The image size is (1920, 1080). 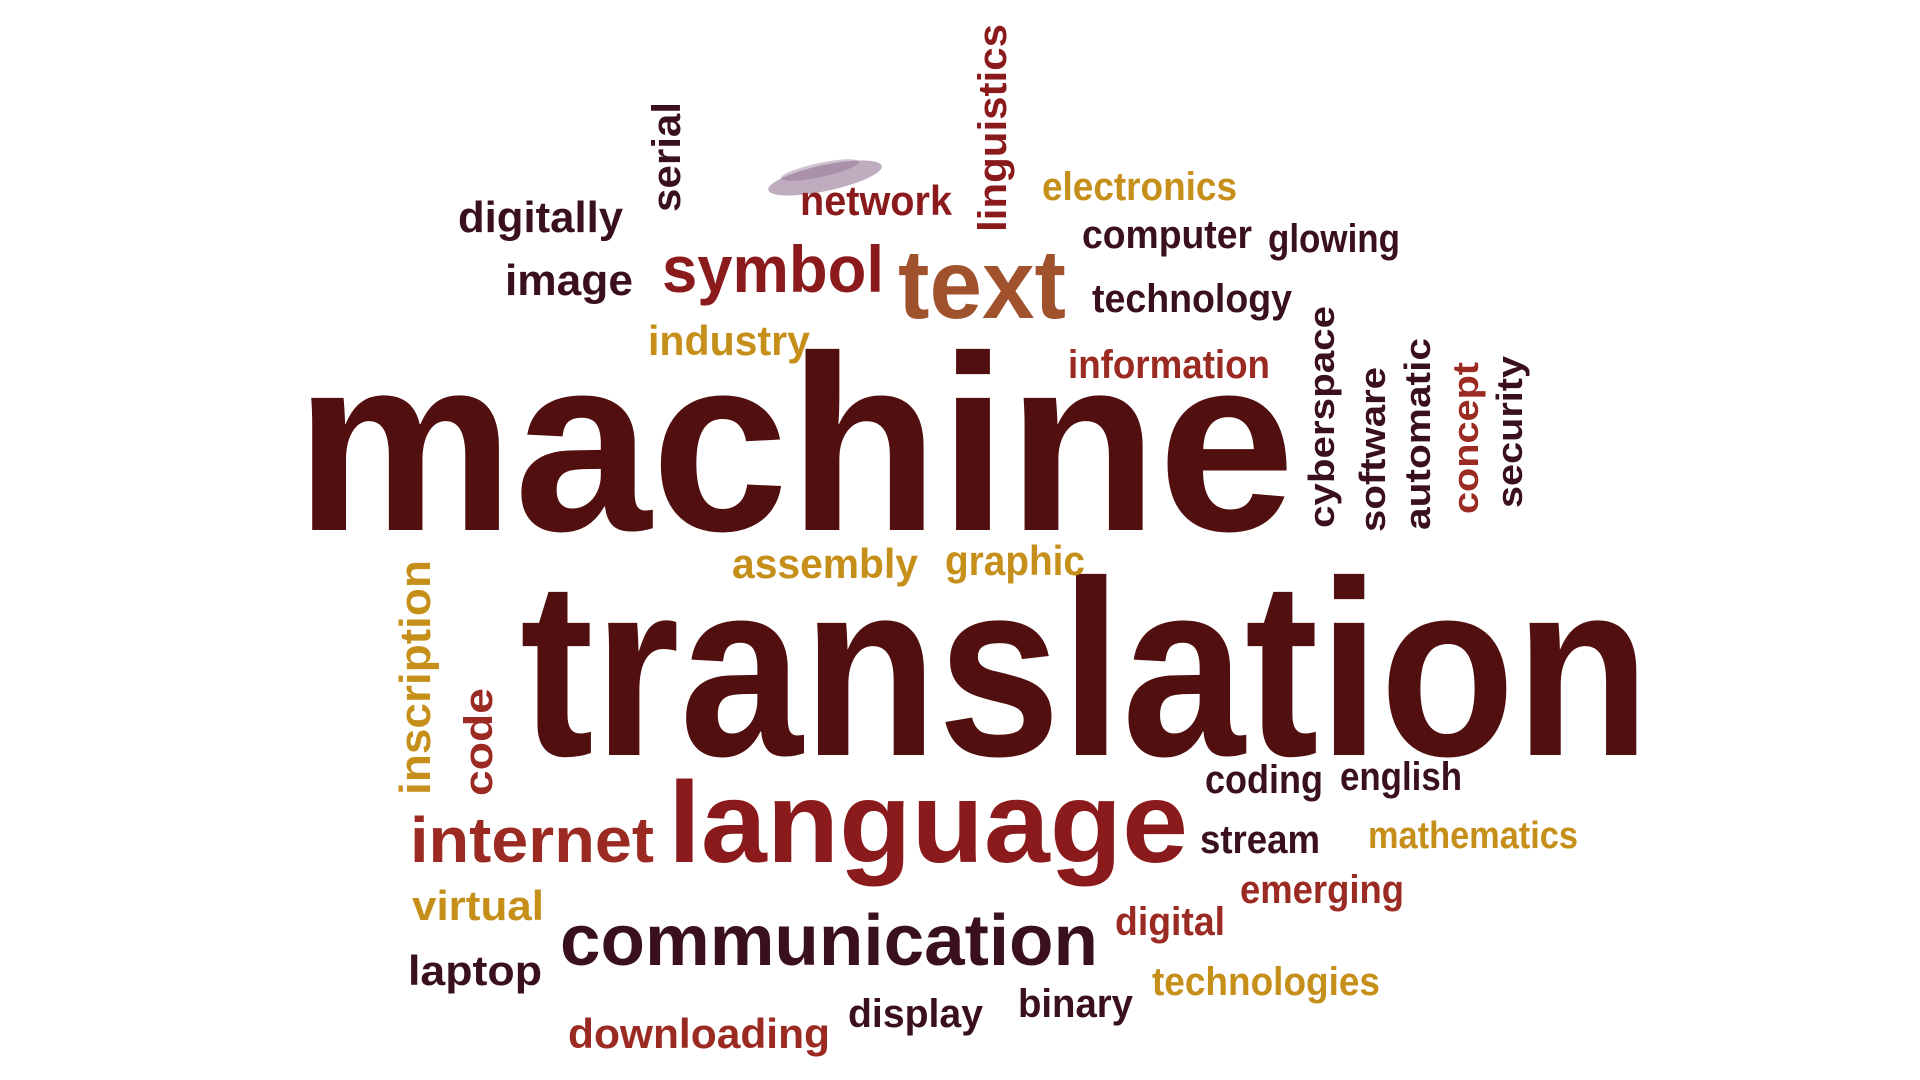 What do you see at coordinates (825, 563) in the screenshot?
I see `word-assembly: assembly` at bounding box center [825, 563].